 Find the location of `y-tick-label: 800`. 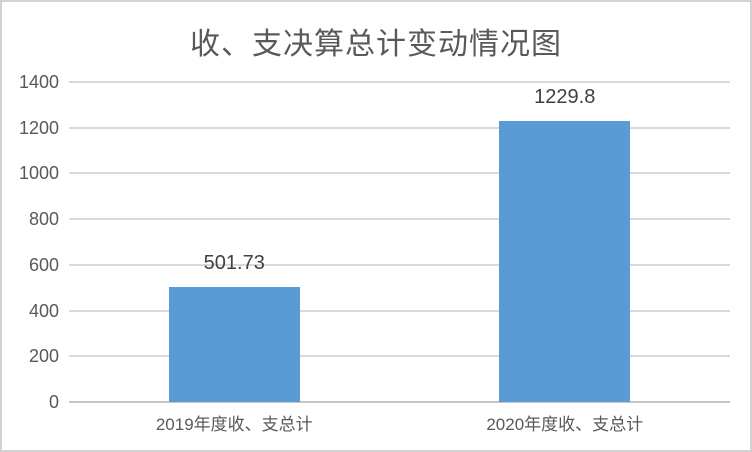

y-tick-label: 800 is located at coordinates (43, 219).